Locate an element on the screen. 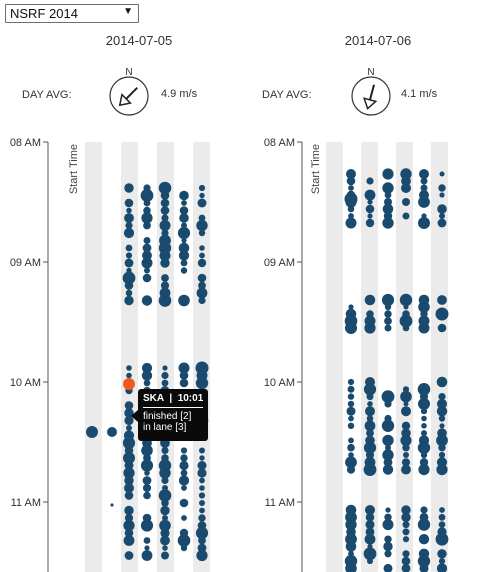  regatta-select: NSRF 2014 ▼ is located at coordinates (72, 13).